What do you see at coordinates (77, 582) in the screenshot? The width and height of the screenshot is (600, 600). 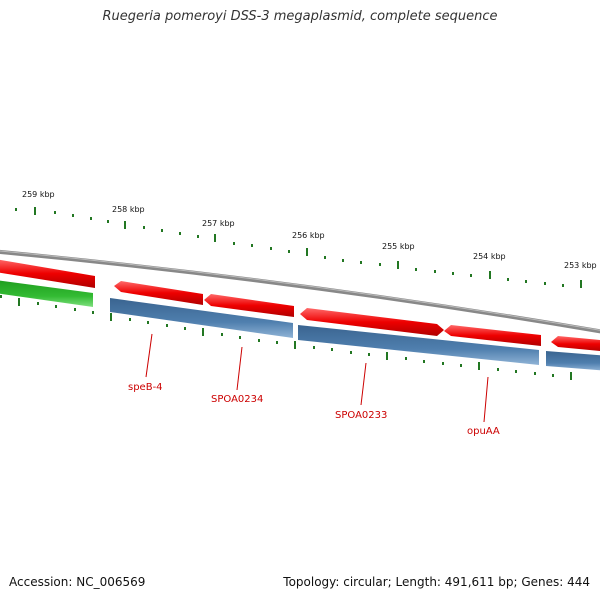 I see `accession-text: Accession: NC_006569` at bounding box center [77, 582].